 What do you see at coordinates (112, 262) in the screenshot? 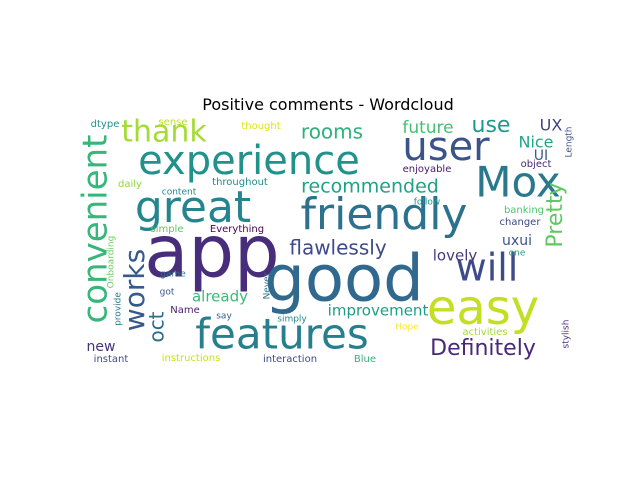
I see `word-onboarding: Onboarding` at bounding box center [112, 262].